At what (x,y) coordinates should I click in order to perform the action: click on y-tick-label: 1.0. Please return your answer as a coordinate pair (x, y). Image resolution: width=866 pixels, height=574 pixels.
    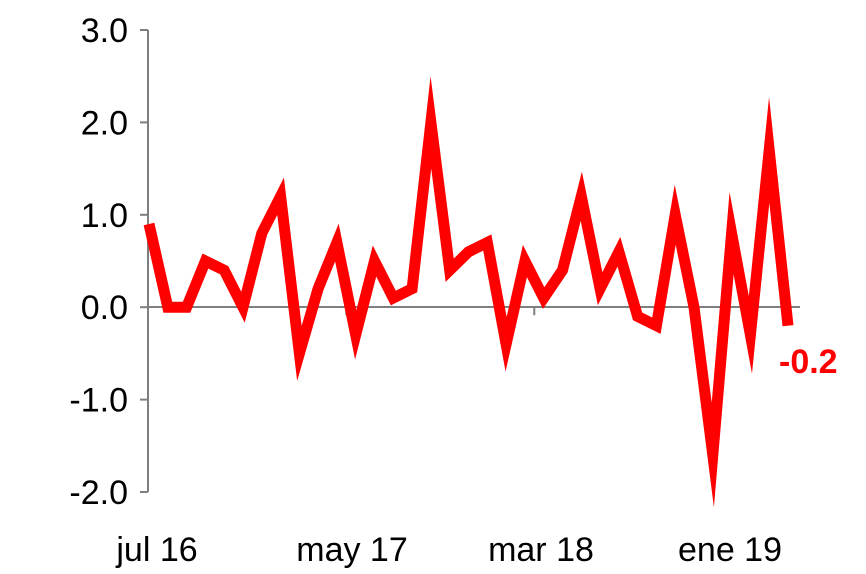
    Looking at the image, I should click on (104, 216).